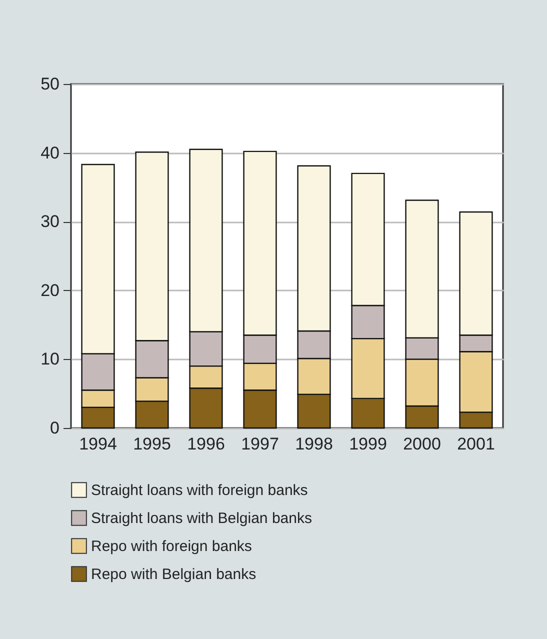 This screenshot has height=639, width=547. I want to click on x-tick-label: 1996, so click(206, 444).